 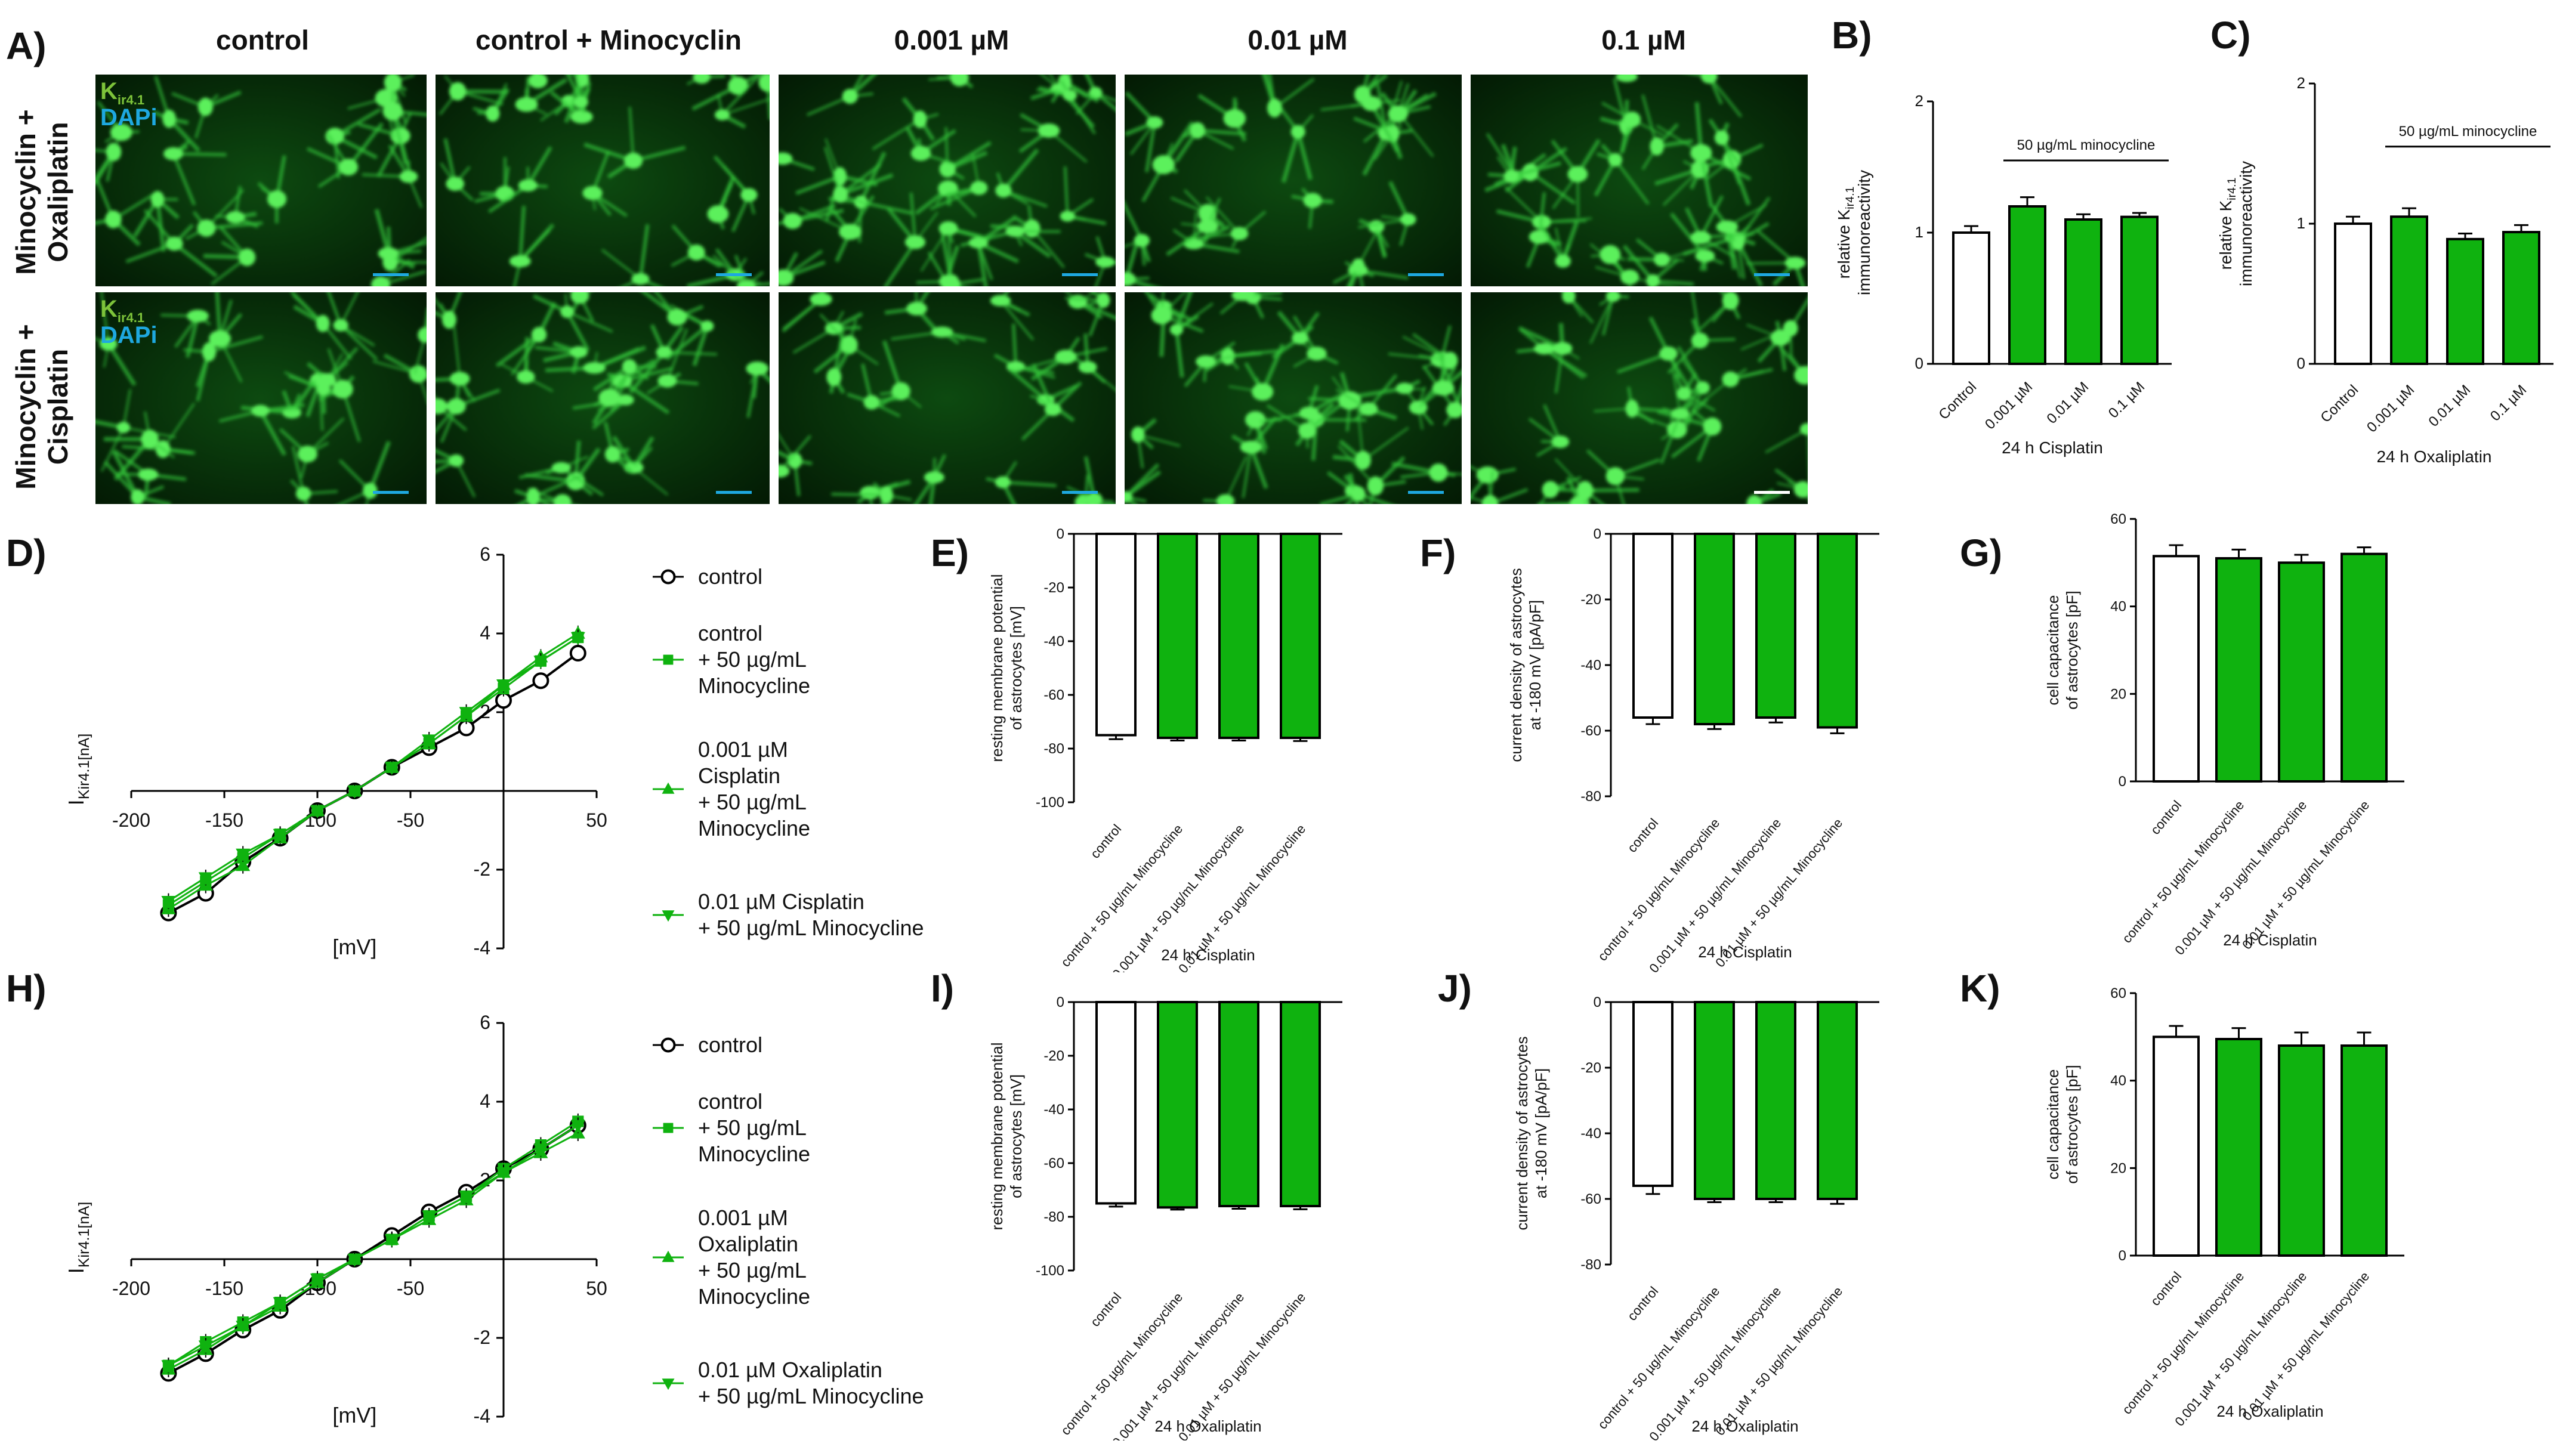 I want to click on row-header-cisplatin: Minocyclin + Cisplatin, so click(x=42, y=407).